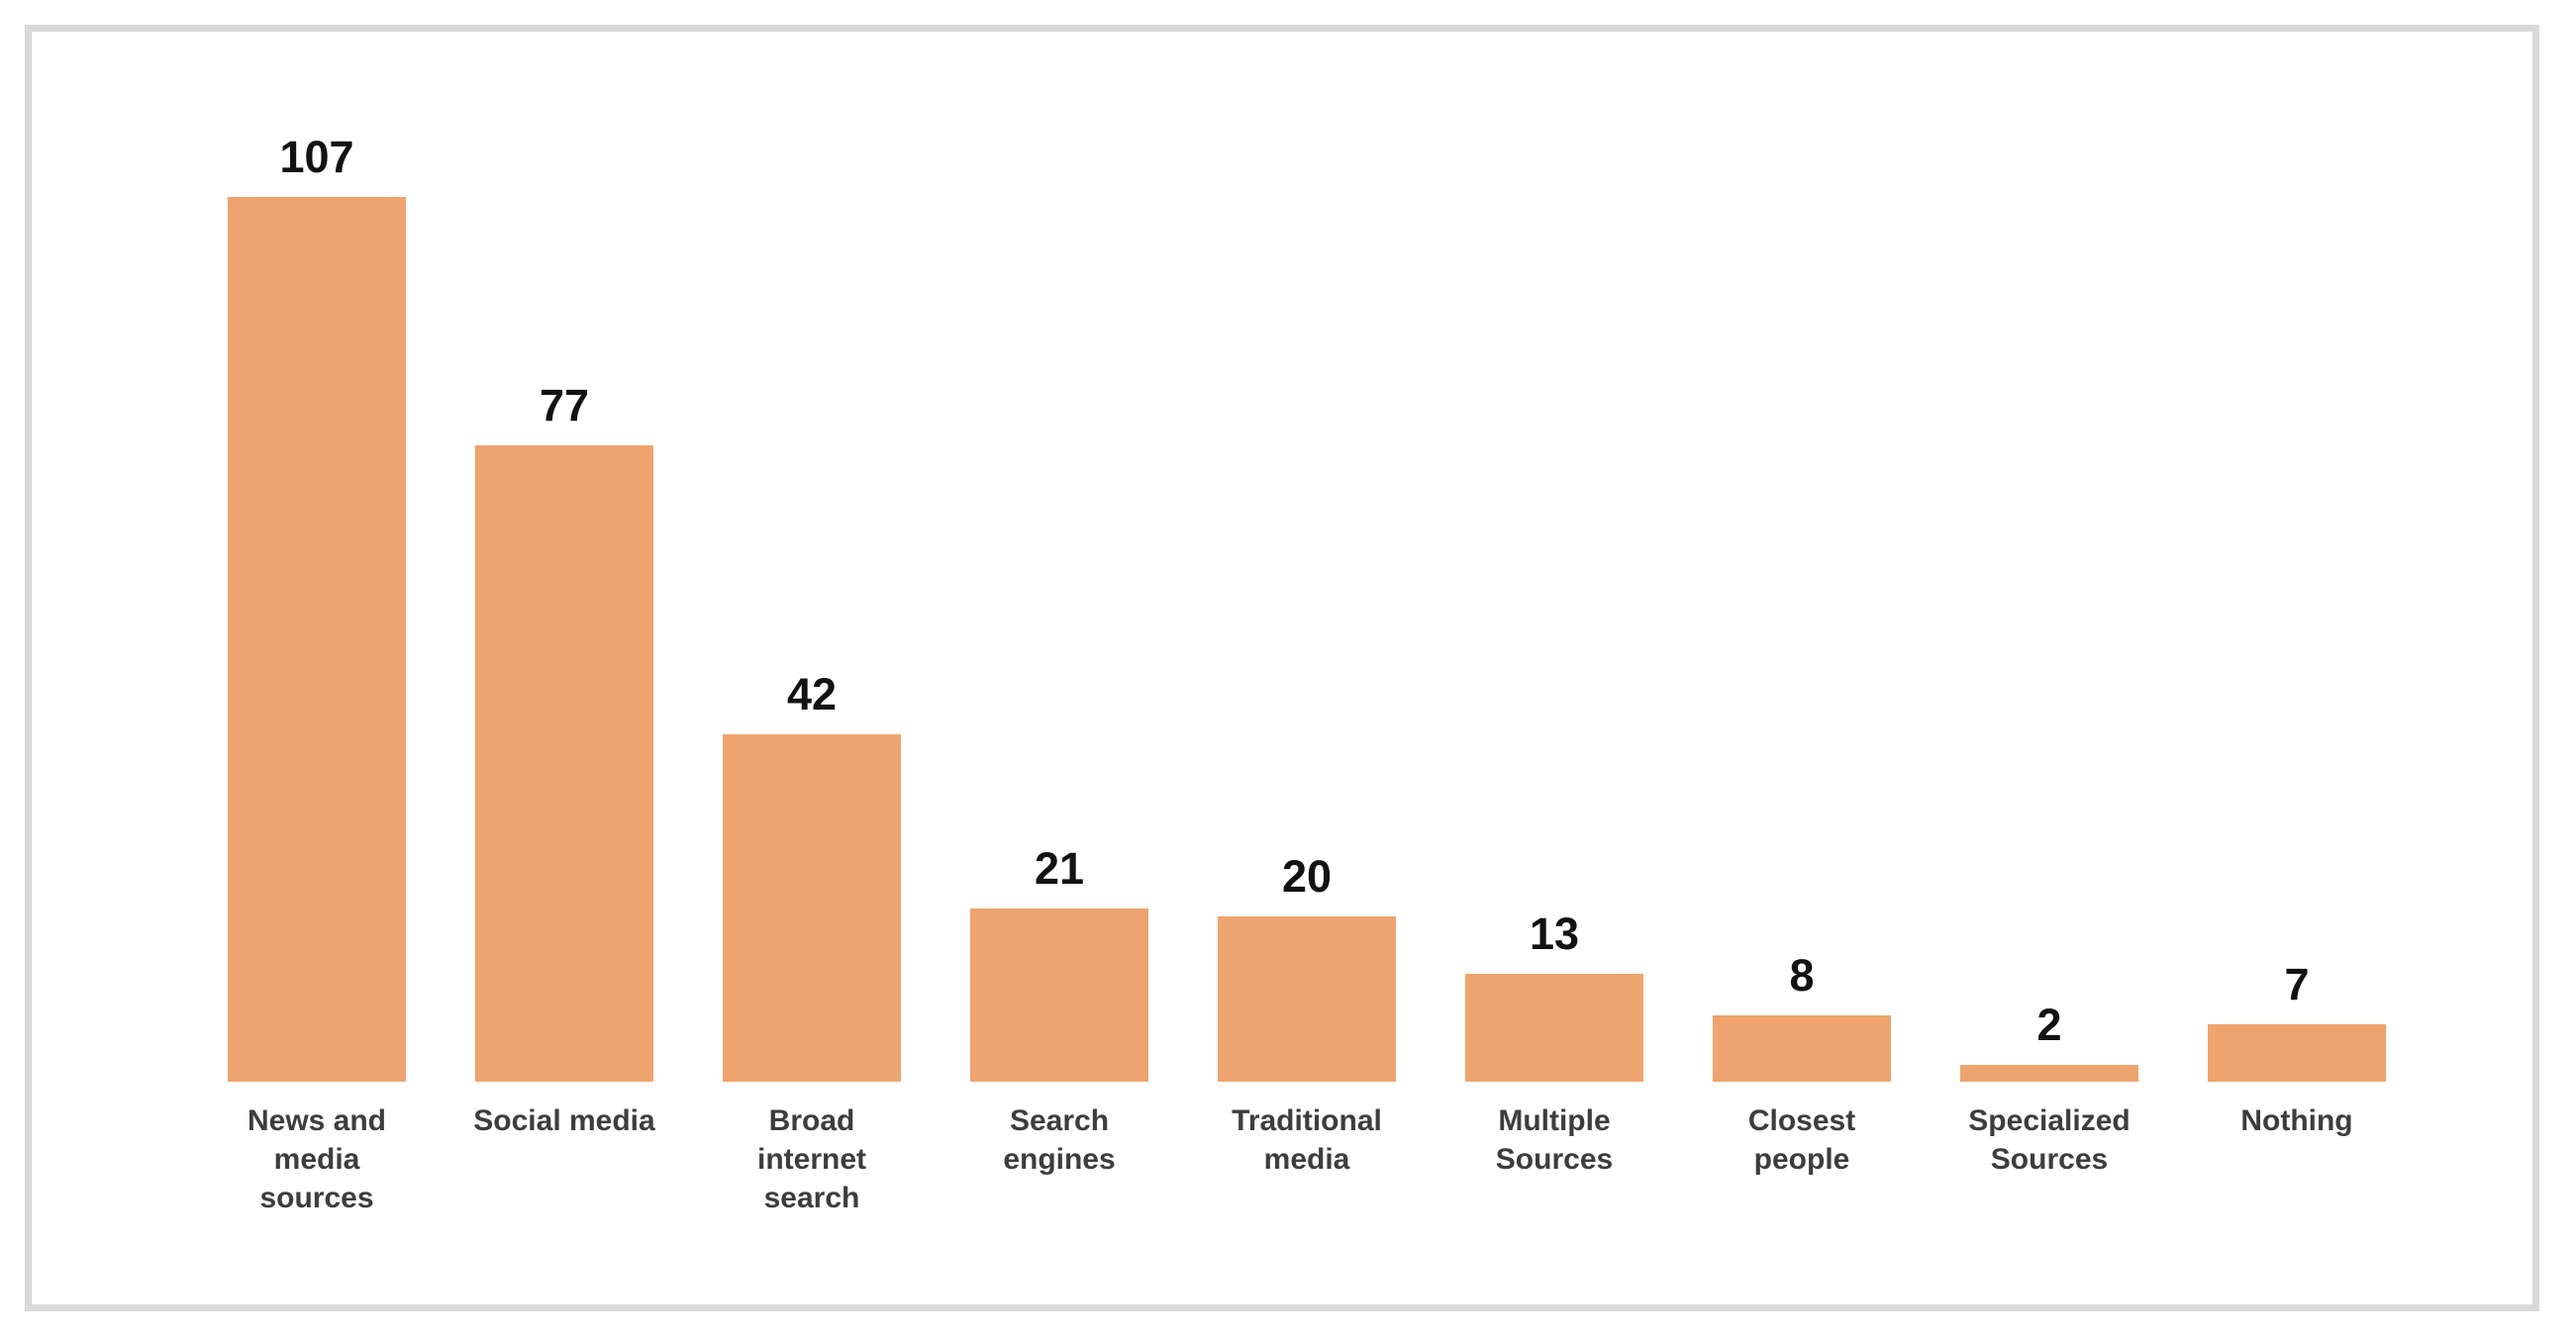  Describe the element at coordinates (812, 694) in the screenshot. I see `bar-value-label: 42` at that location.